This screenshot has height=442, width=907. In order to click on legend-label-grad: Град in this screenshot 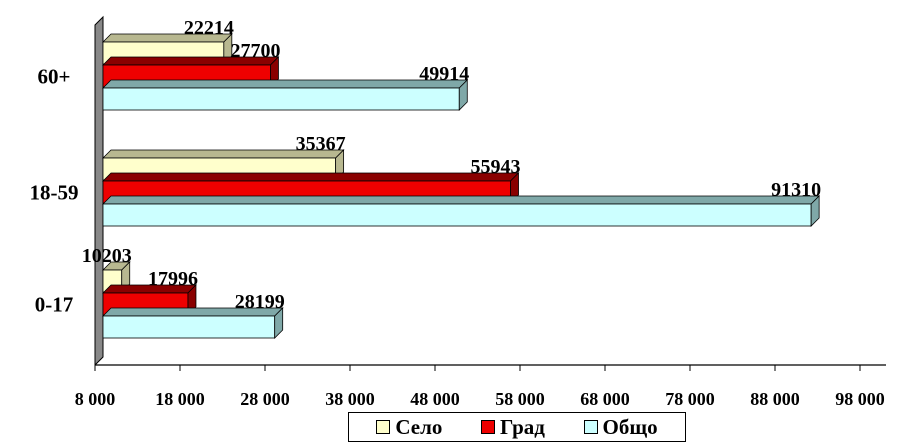, I will do `click(522, 426)`.